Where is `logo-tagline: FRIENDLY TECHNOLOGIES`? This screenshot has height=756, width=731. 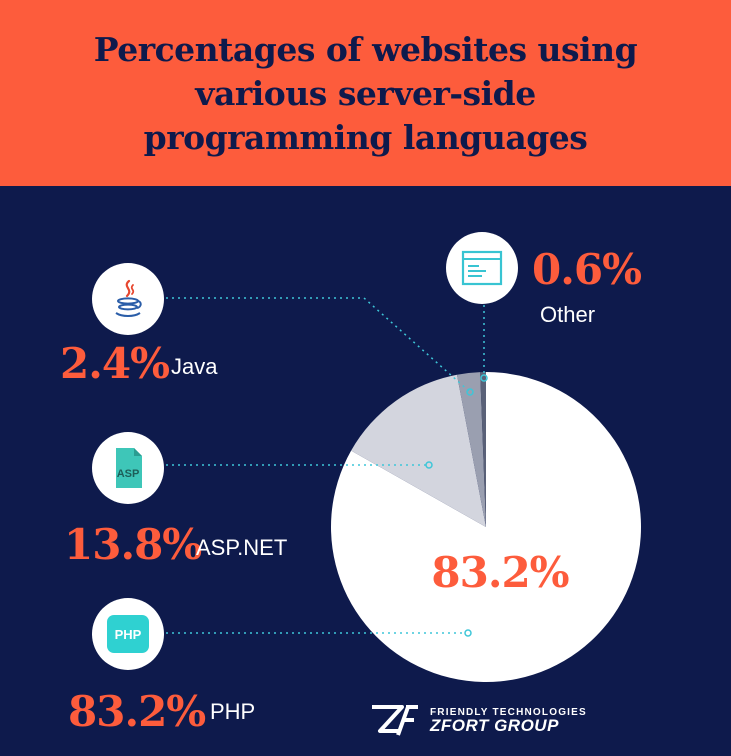 logo-tagline: FRIENDLY TECHNOLOGIES is located at coordinates (508, 712).